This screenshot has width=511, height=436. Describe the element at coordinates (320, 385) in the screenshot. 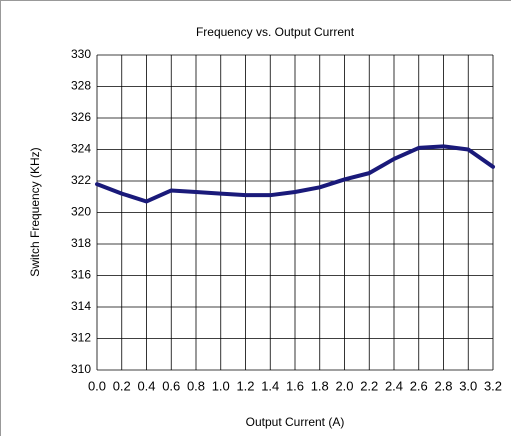

I see `x-tick-label: 1.8` at that location.